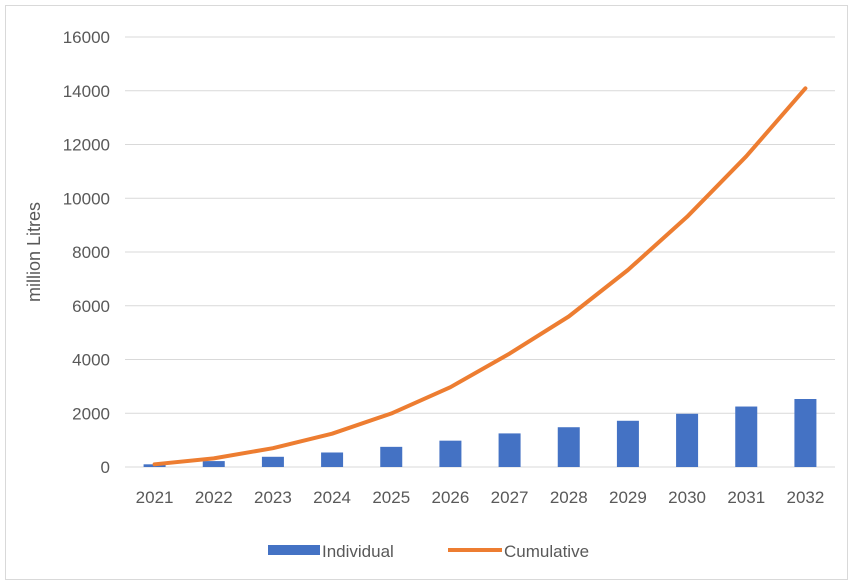  I want to click on y-tick-label: 0, so click(105, 467).